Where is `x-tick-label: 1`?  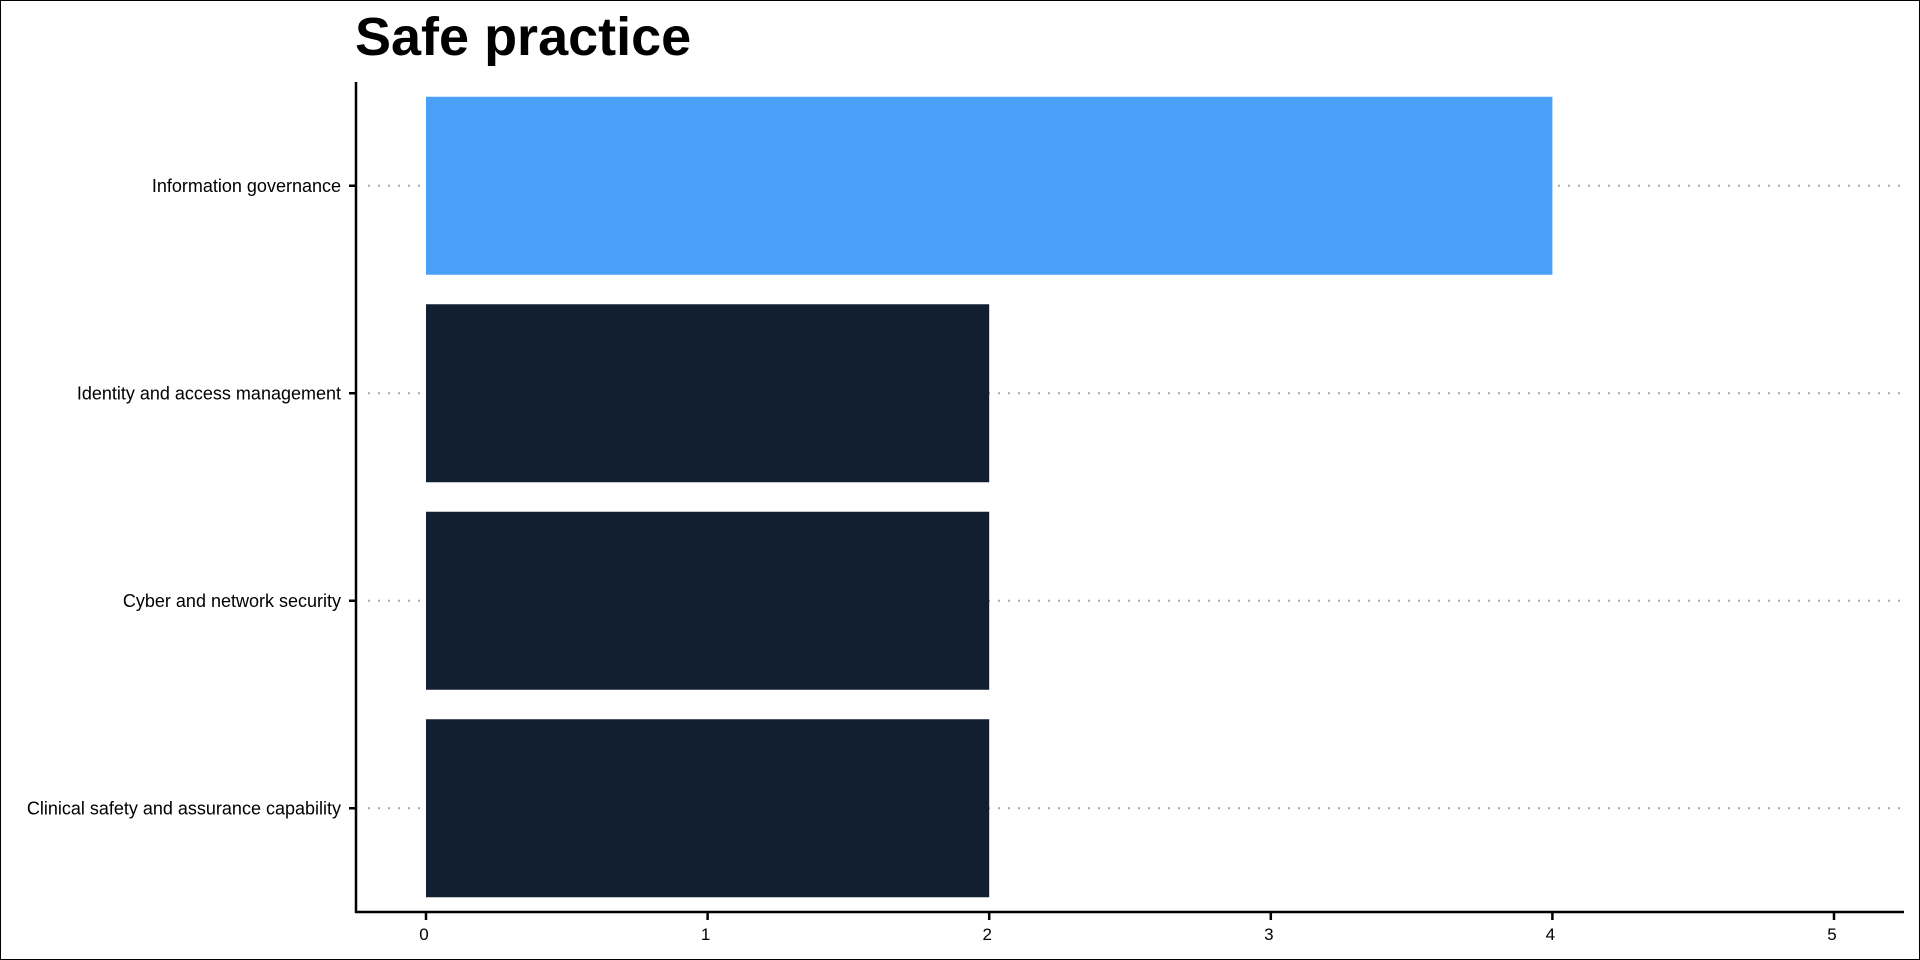
x-tick-label: 1 is located at coordinates (705, 934).